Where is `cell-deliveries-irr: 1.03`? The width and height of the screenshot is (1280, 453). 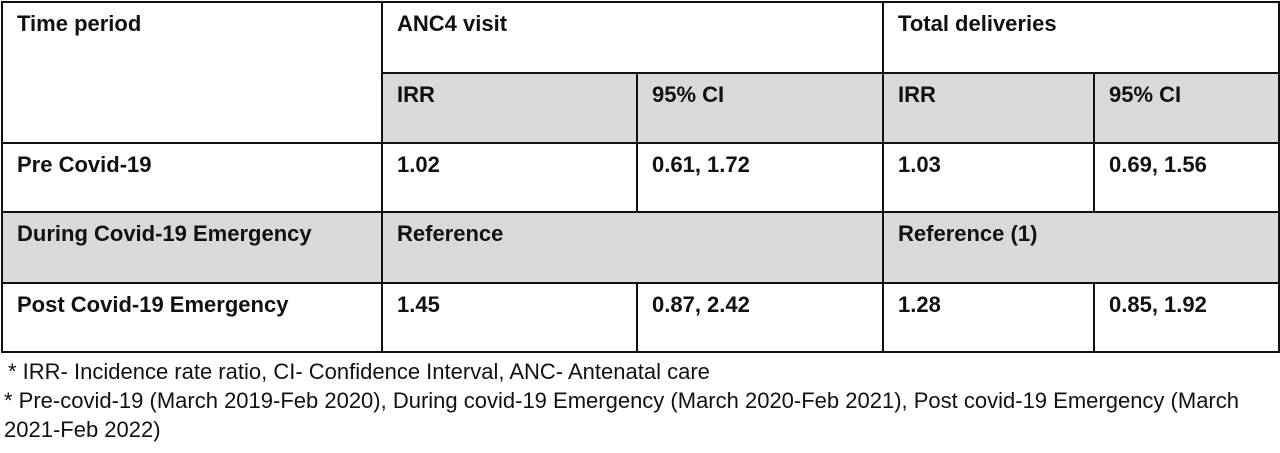 cell-deliveries-irr: 1.03 is located at coordinates (989, 177).